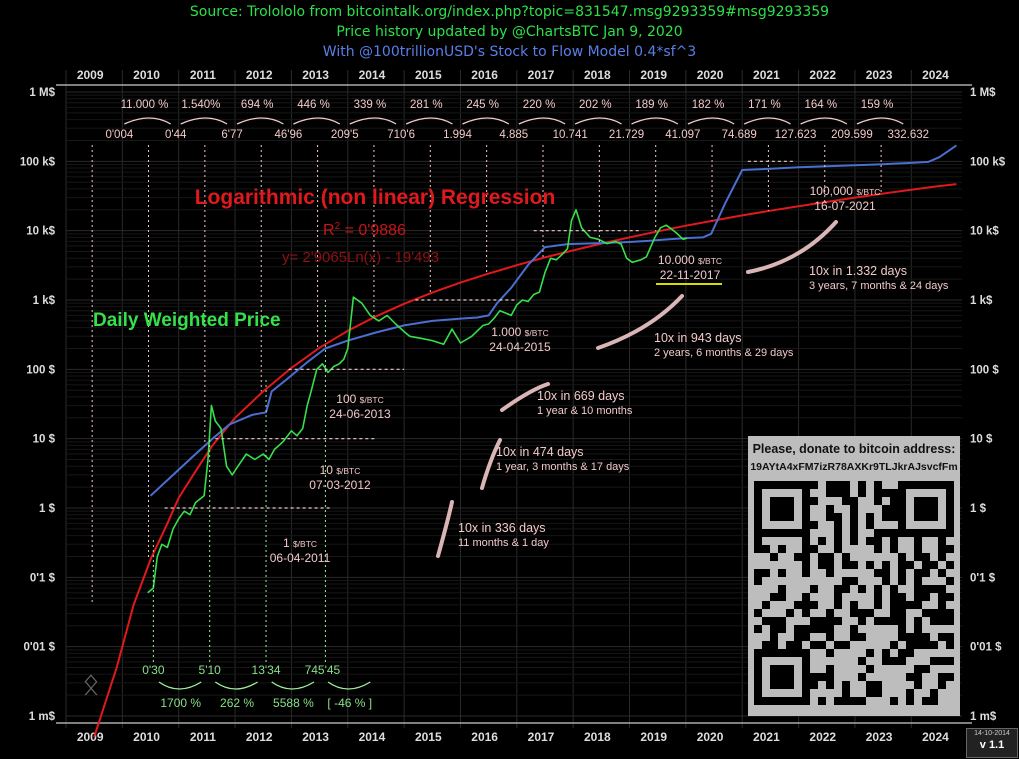 The height and width of the screenshot is (759, 1019). I want to click on x-tick-label-top: 2015, so click(428, 75).